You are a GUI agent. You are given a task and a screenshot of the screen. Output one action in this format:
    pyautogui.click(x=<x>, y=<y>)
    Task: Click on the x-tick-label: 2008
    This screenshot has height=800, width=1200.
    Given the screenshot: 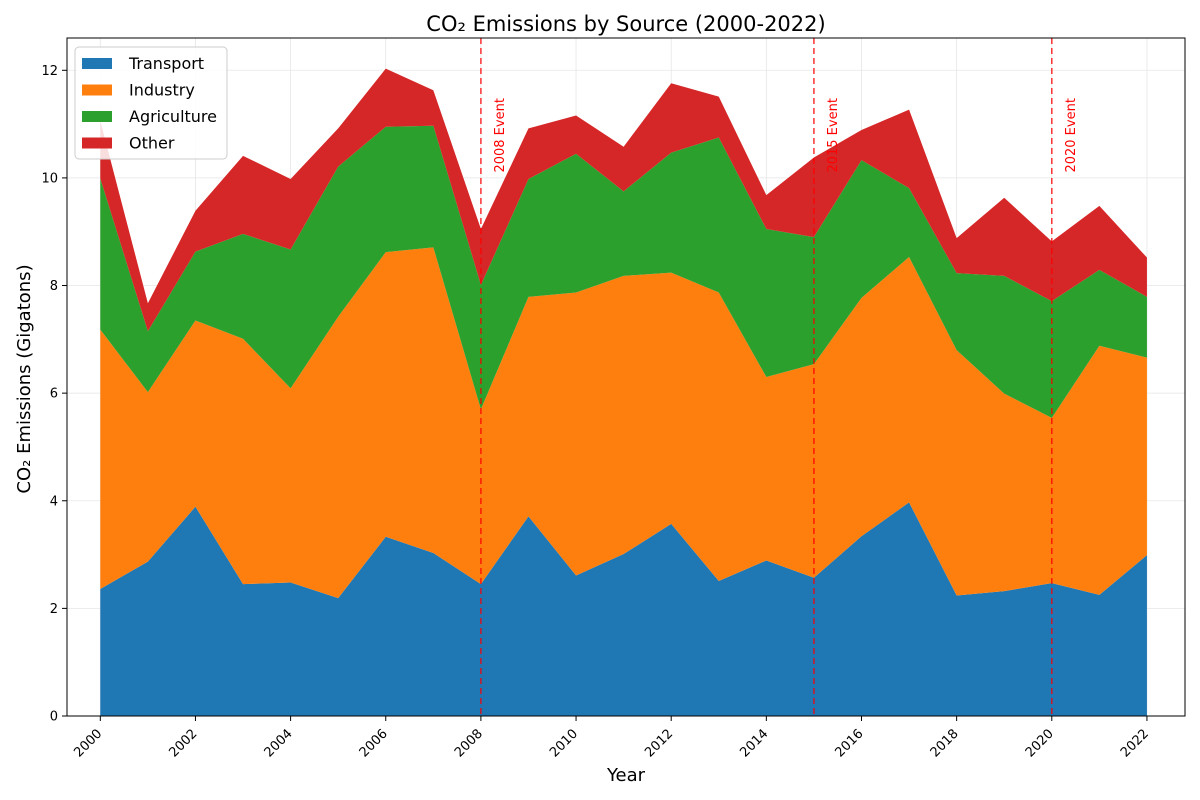 What is the action you would take?
    pyautogui.click(x=469, y=743)
    